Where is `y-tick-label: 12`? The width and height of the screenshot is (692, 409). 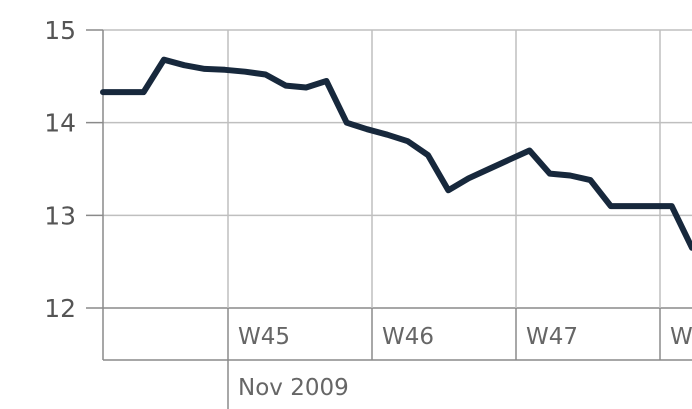 y-tick-label: 12 is located at coordinates (60, 308).